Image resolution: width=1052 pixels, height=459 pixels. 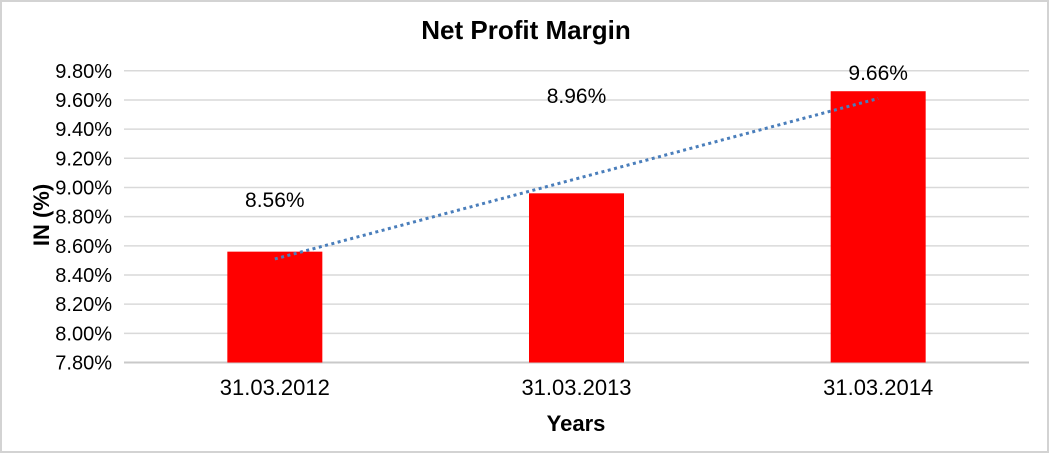 I want to click on chart-title: Net Profit Margin, so click(x=526, y=30).